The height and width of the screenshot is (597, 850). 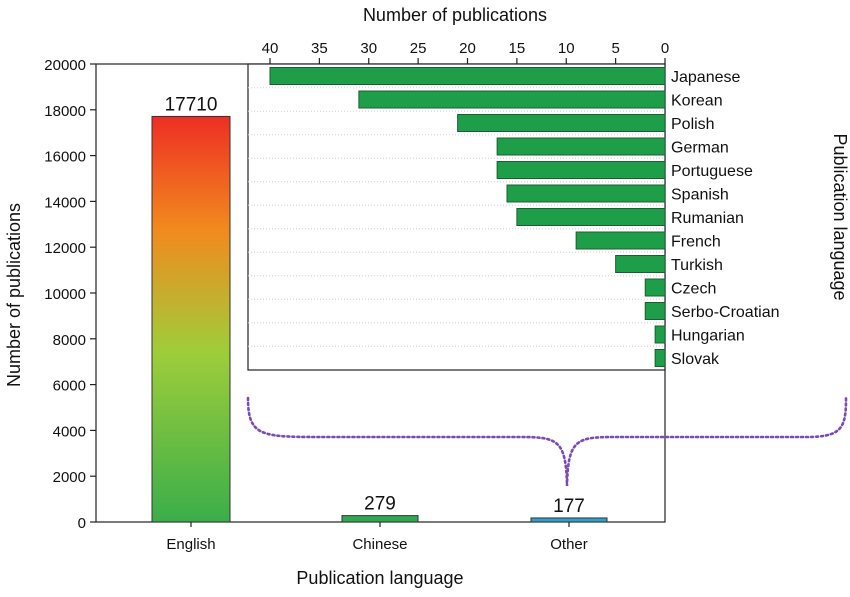 What do you see at coordinates (586, 193) in the screenshot?
I see `inset-bar-spanish` at bounding box center [586, 193].